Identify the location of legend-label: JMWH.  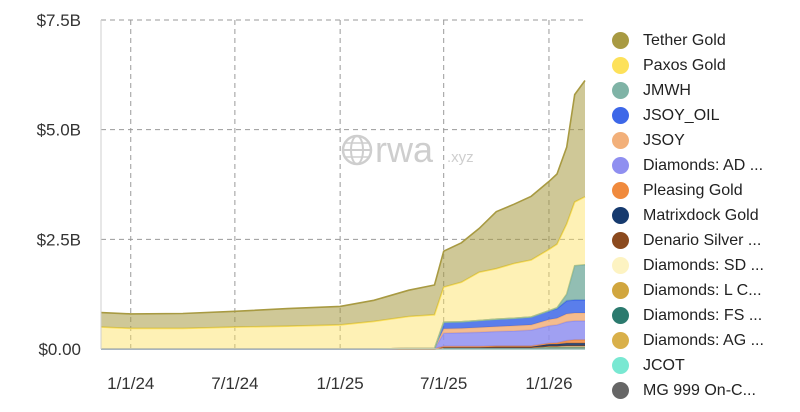
(667, 90).